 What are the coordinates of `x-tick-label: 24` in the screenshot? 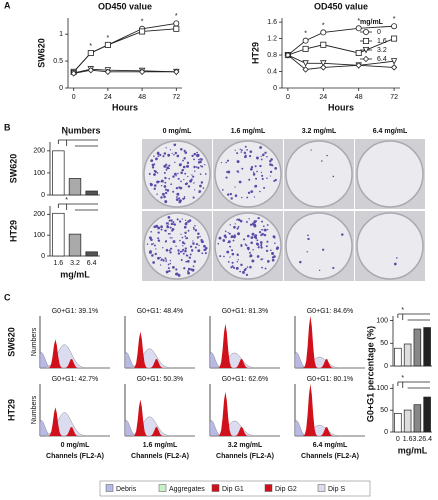 It's located at (323, 97).